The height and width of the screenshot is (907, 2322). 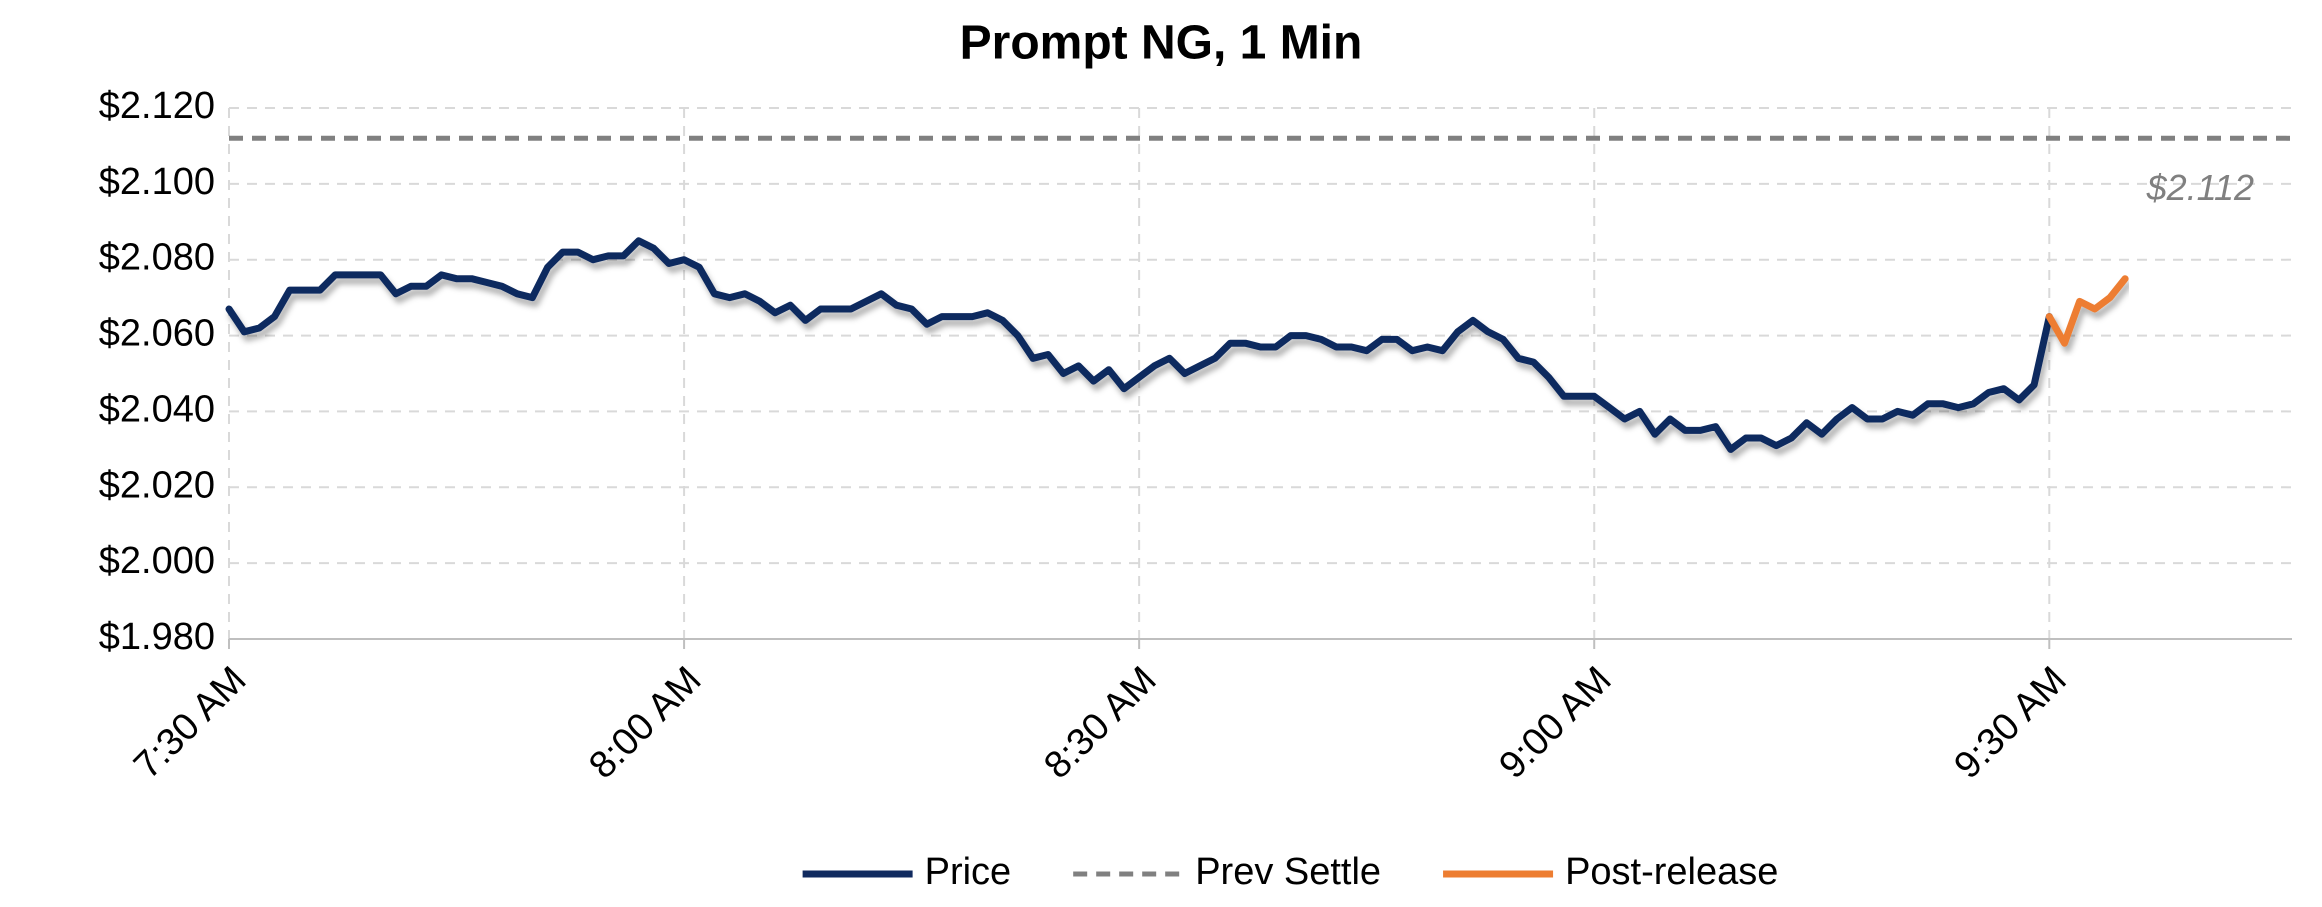 I want to click on y-tick-label: $1.980, so click(x=157, y=637).